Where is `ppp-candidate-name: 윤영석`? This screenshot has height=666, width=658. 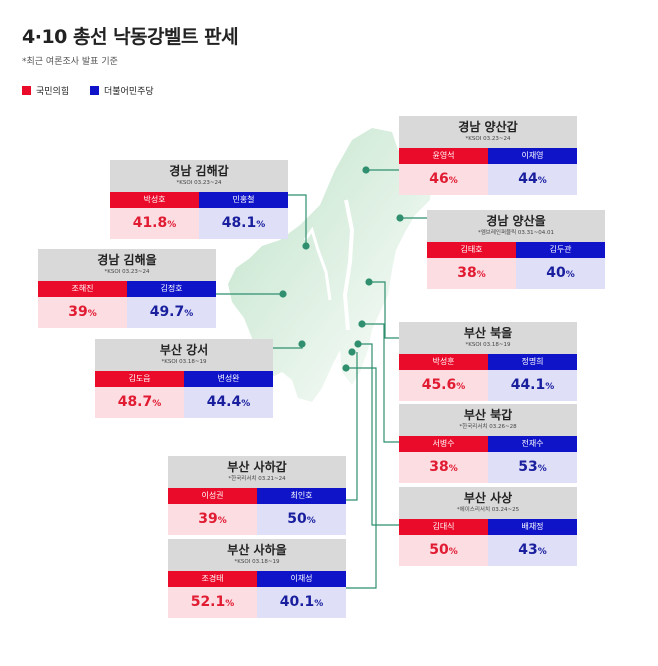 ppp-candidate-name: 윤영석 is located at coordinates (443, 156).